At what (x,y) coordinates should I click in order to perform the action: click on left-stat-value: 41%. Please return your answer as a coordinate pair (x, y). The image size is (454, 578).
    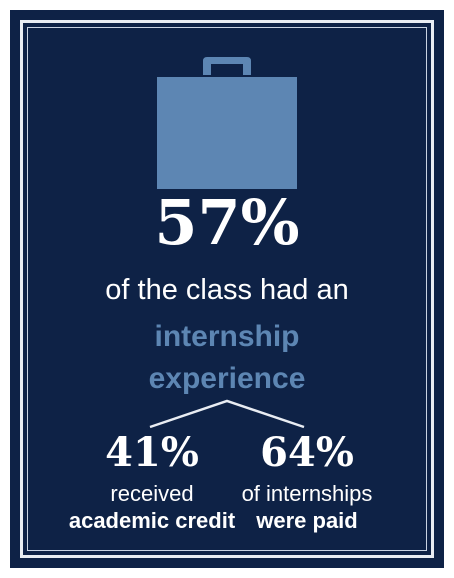
    Looking at the image, I should click on (152, 452).